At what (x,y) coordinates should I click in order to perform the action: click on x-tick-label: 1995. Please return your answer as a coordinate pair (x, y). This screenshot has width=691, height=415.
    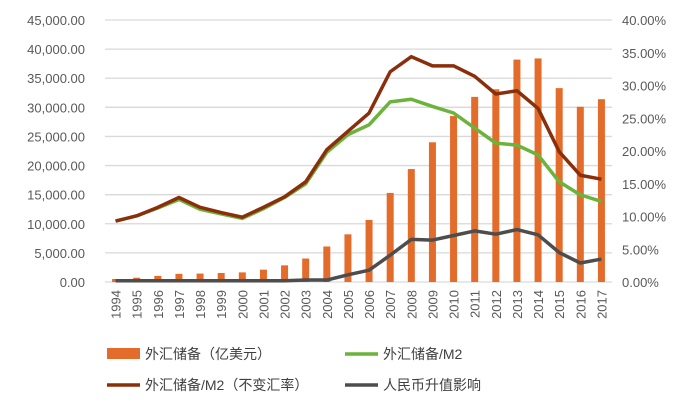
    Looking at the image, I should click on (137, 304).